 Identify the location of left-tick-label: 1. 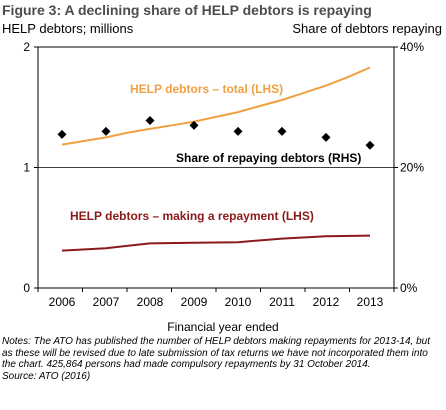
(26, 168).